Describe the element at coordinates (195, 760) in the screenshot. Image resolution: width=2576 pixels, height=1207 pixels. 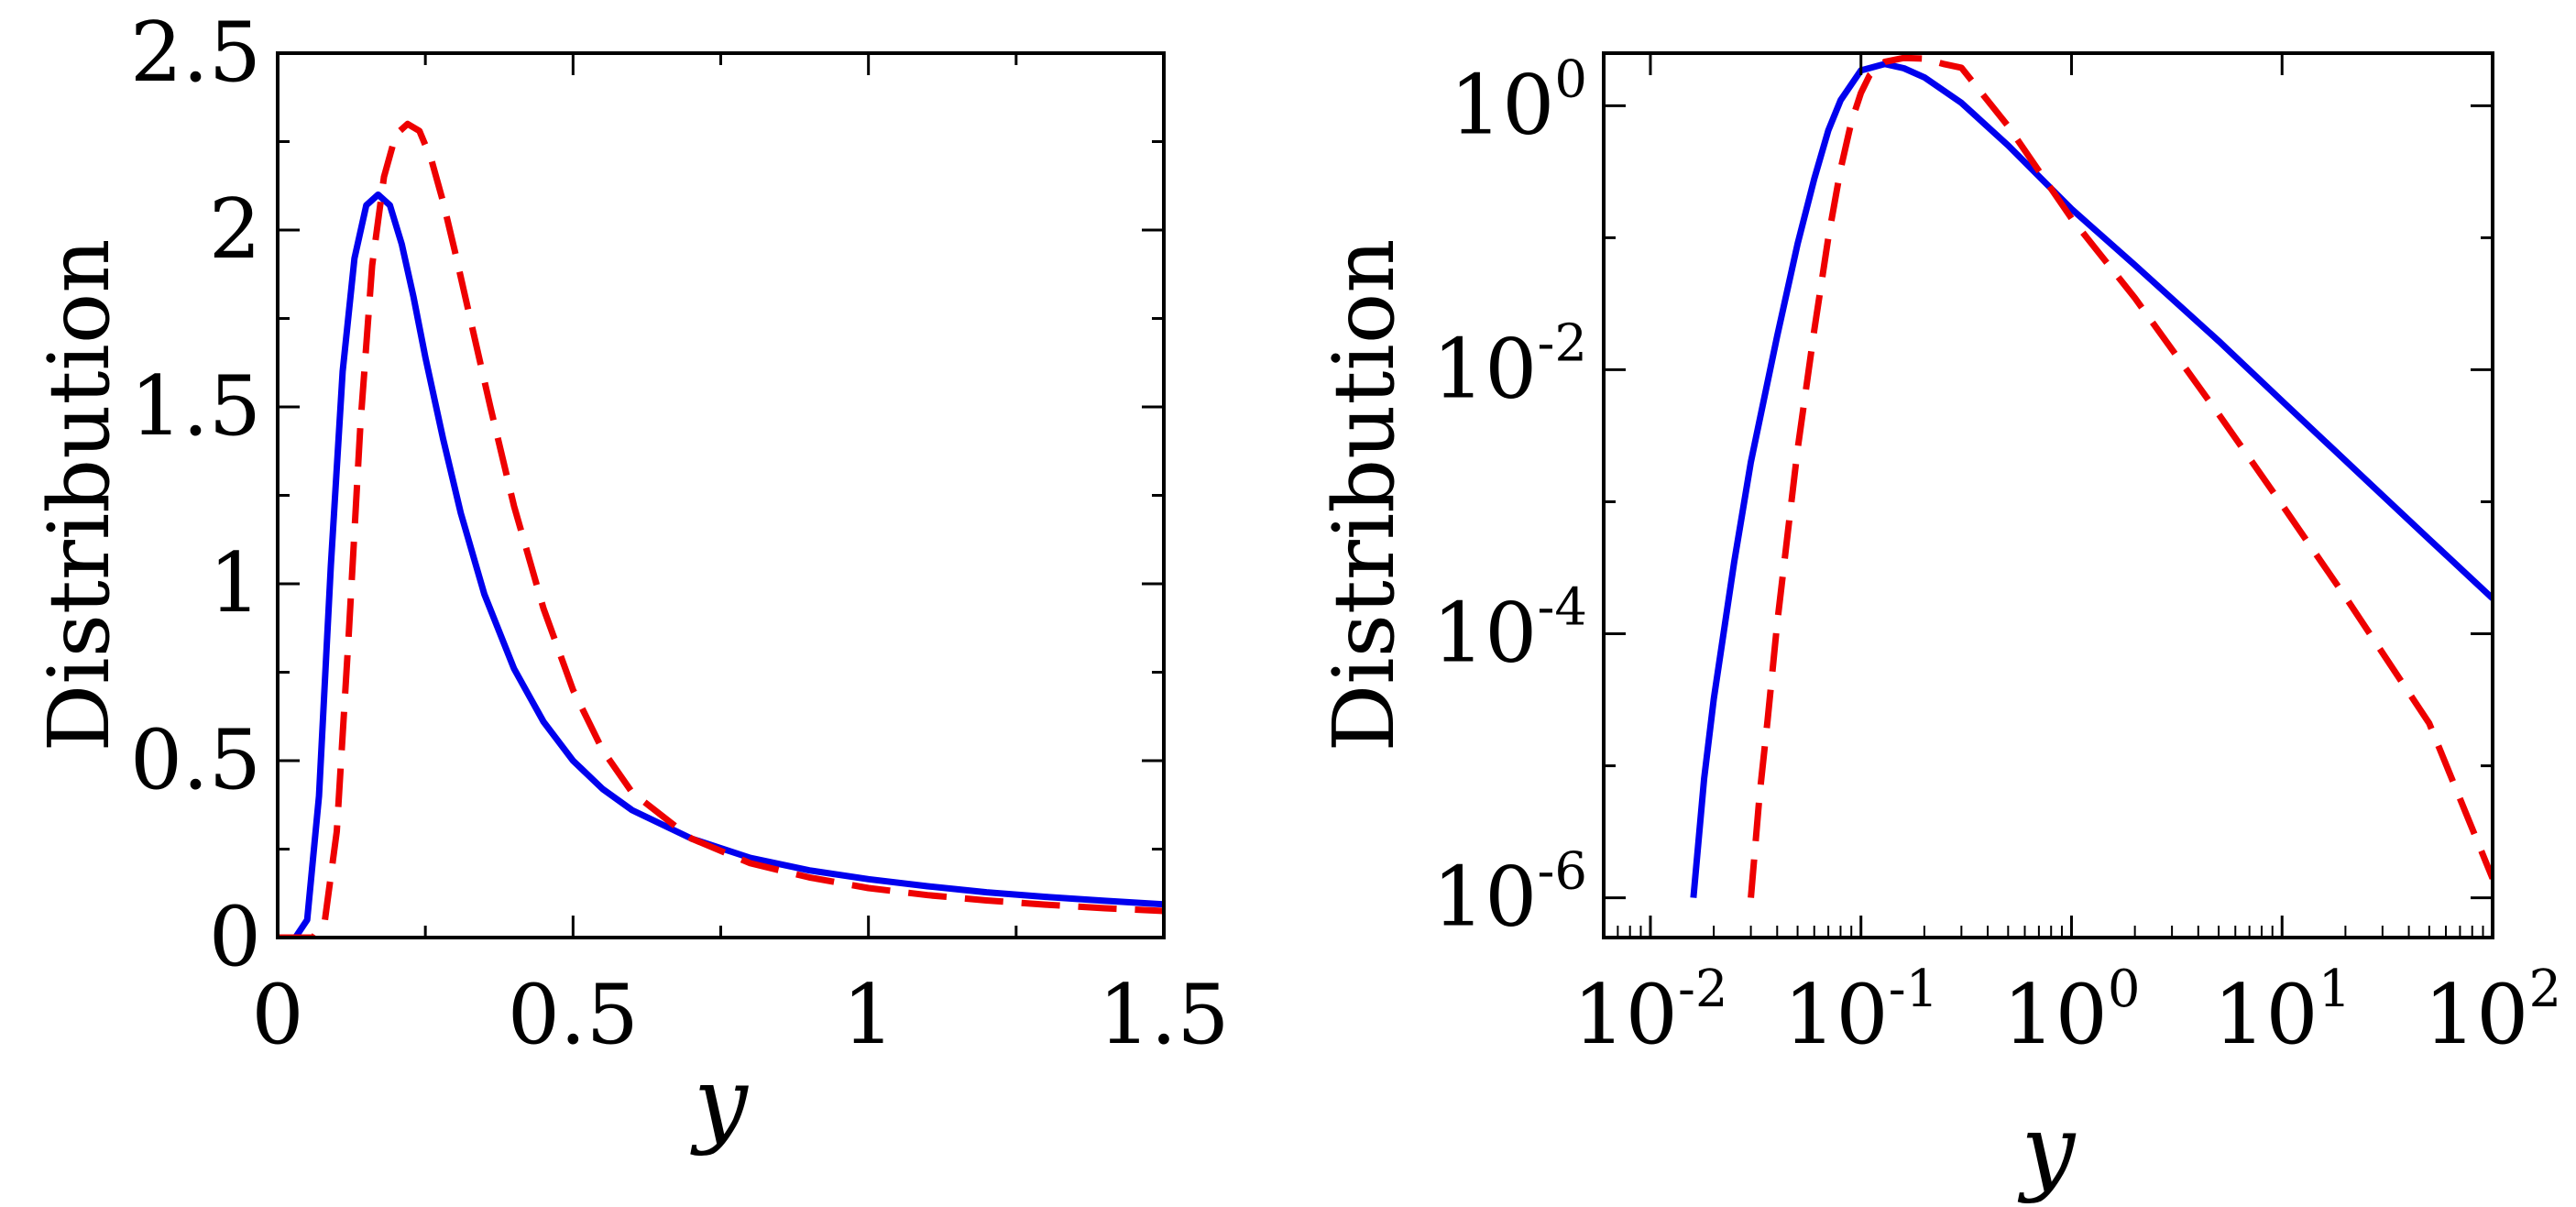
I see `y-tick-label: 0.5` at that location.